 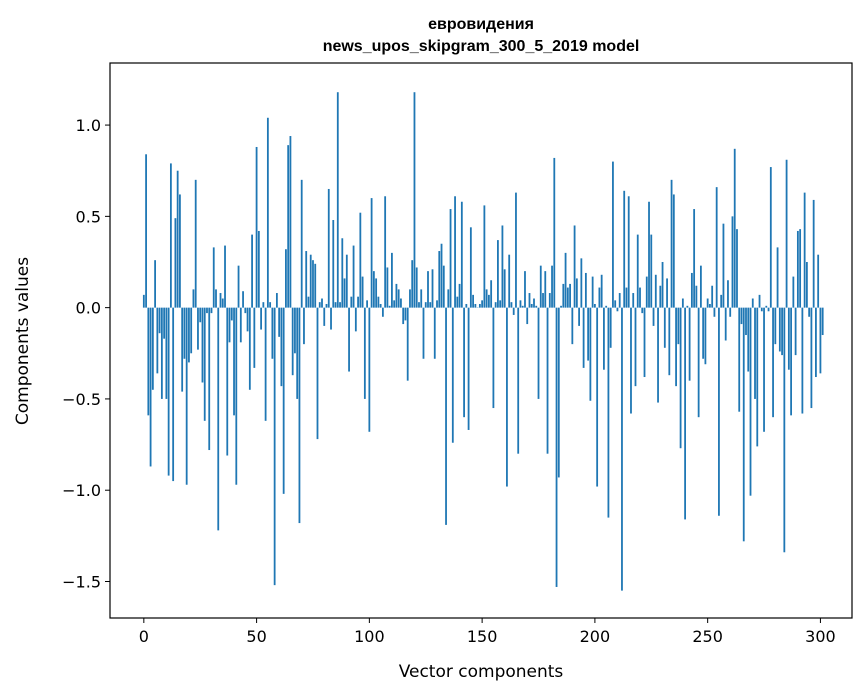 What do you see at coordinates (81, 399) in the screenshot?
I see `y-tick-label: −0.5` at bounding box center [81, 399].